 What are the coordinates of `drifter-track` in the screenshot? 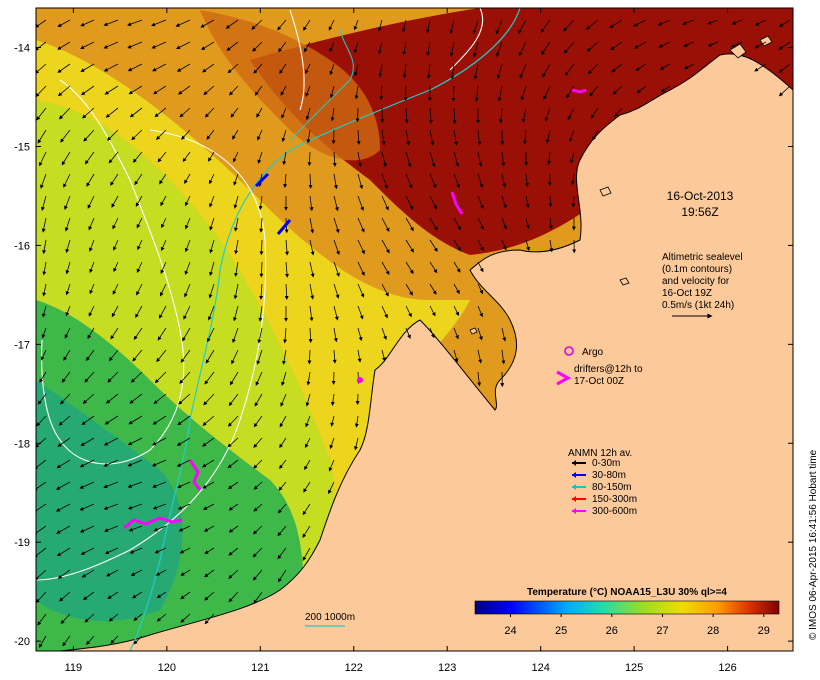 It's located at (195, 475).